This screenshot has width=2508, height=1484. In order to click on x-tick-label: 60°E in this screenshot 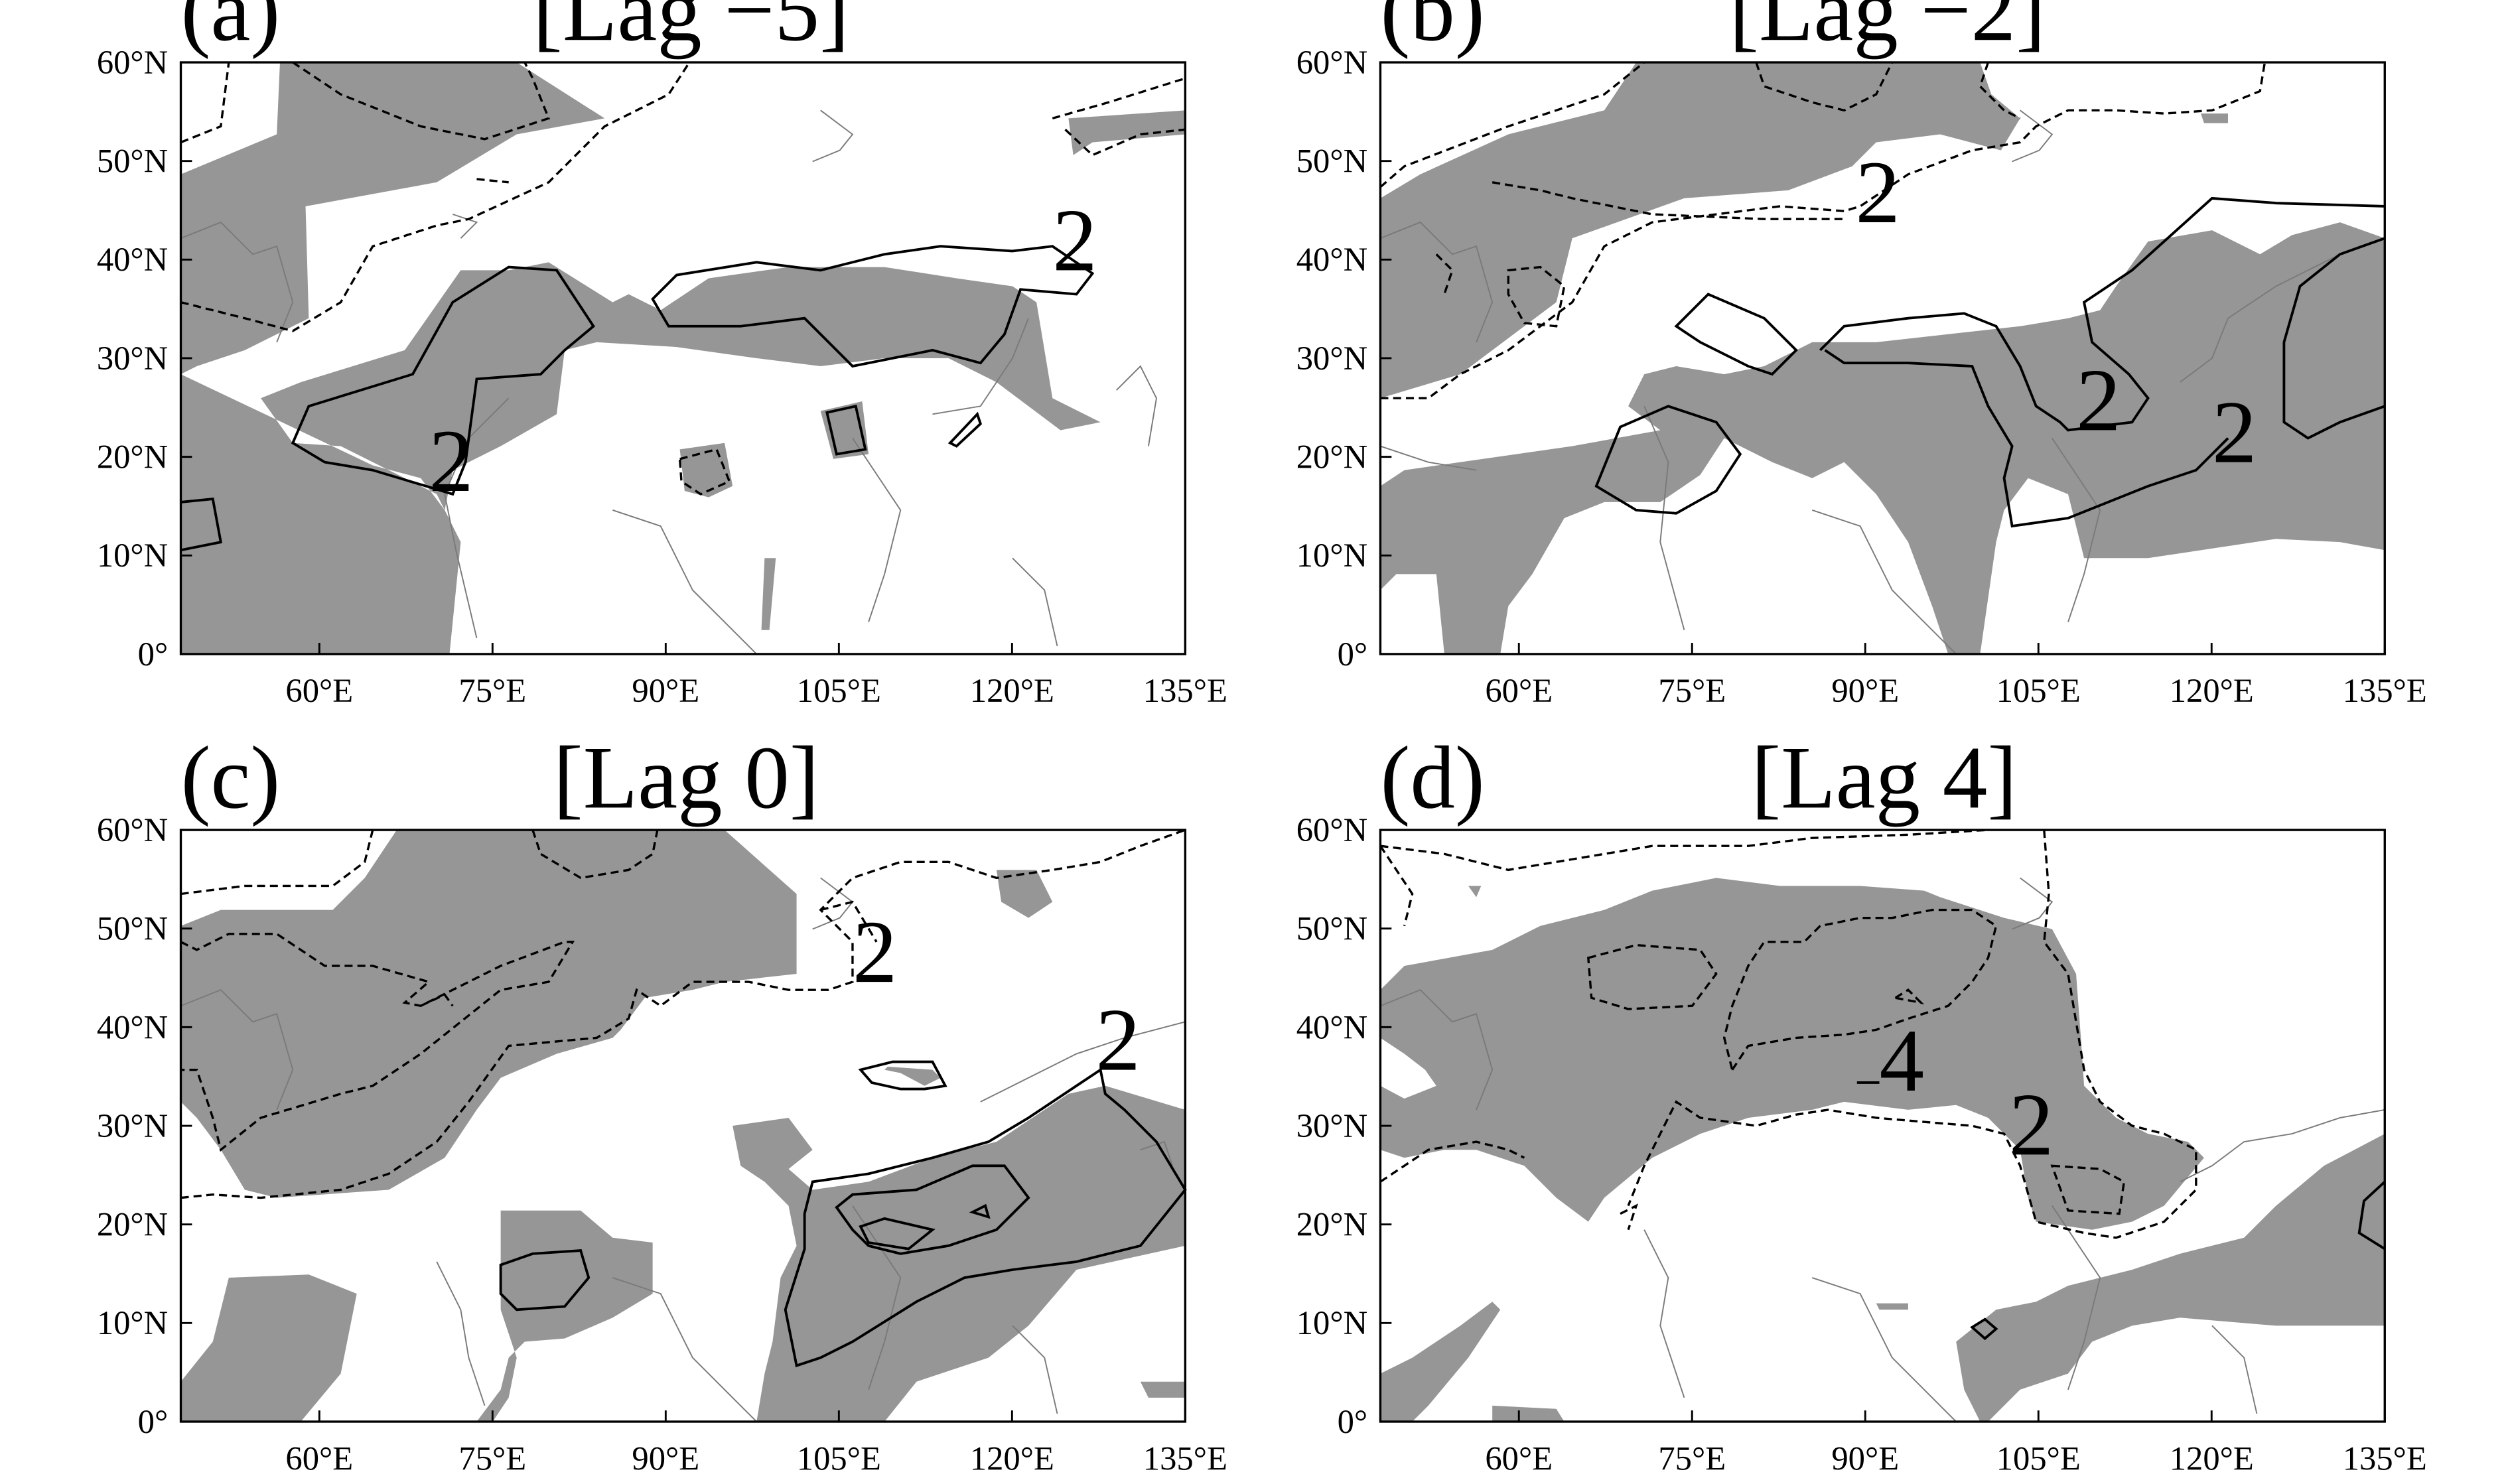, I will do `click(319, 690)`.